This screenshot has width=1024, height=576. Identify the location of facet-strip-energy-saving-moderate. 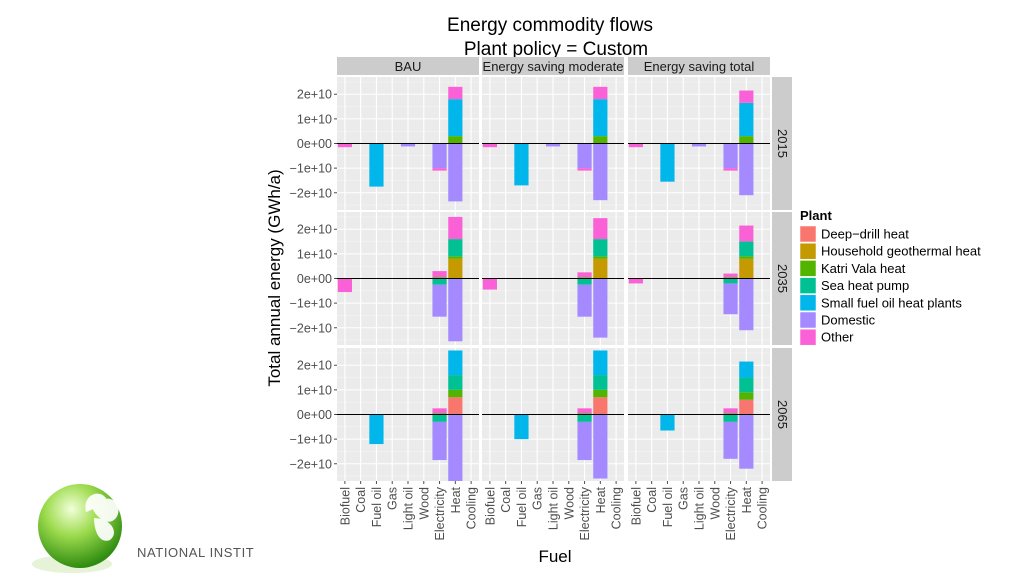
(553, 66).